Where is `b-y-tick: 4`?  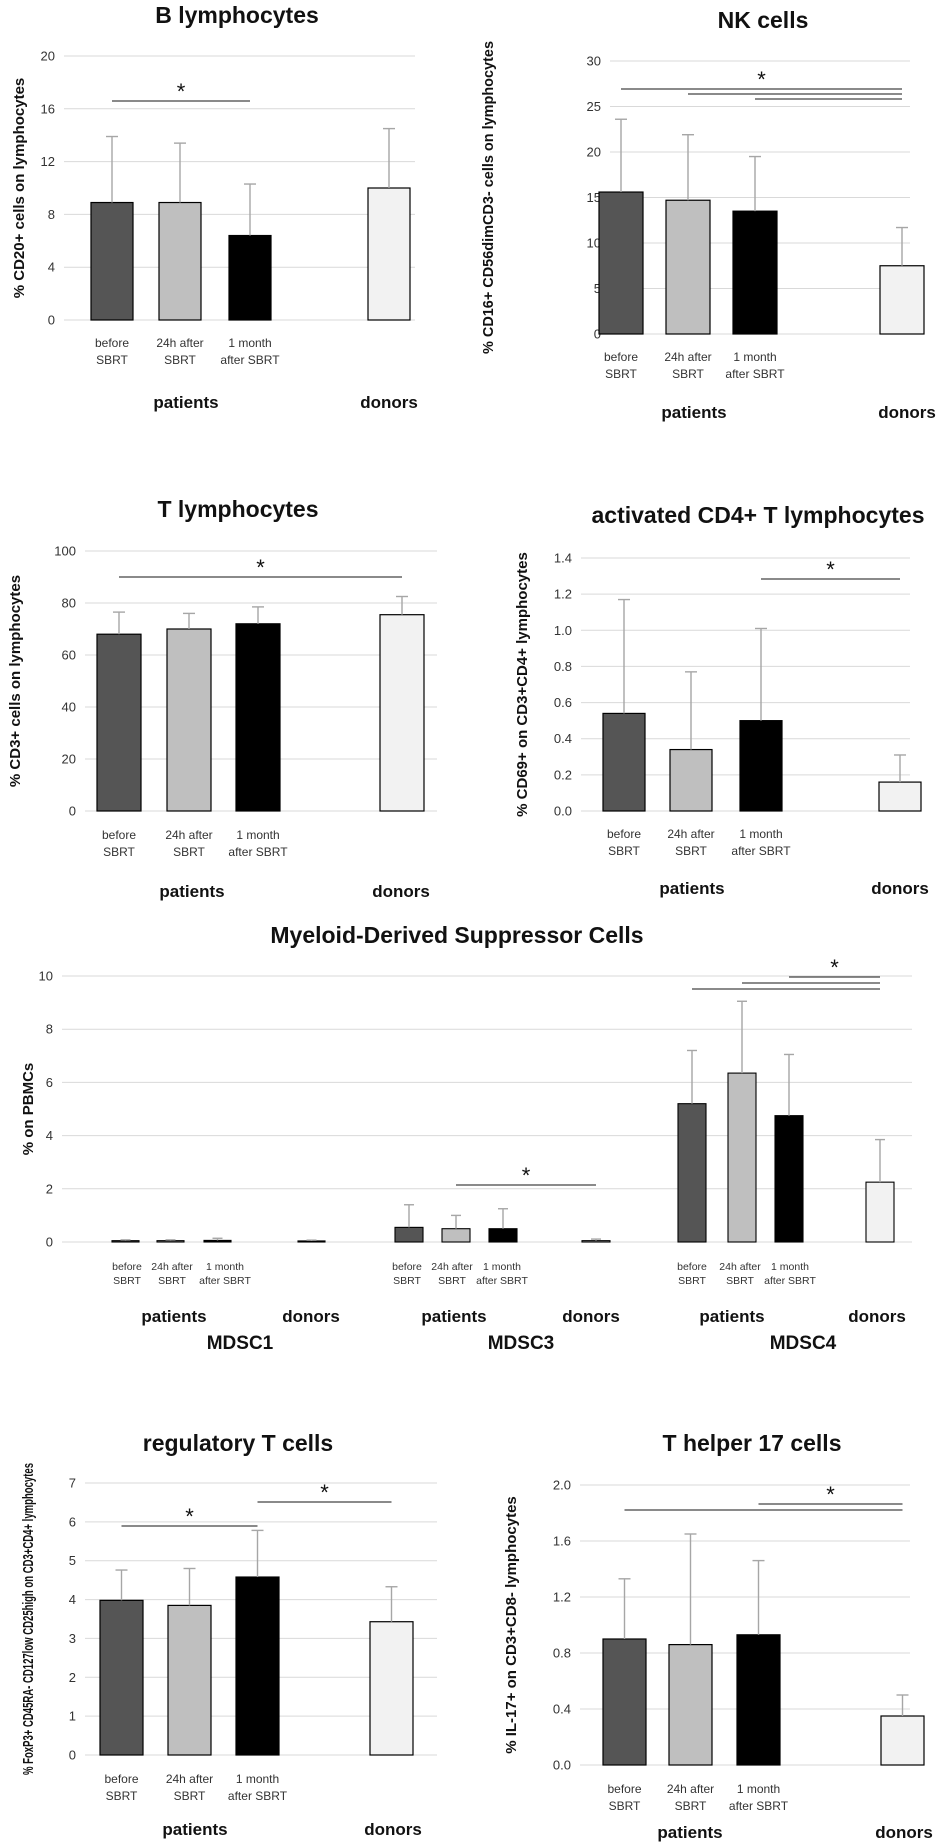
b-y-tick: 4 is located at coordinates (51, 267).